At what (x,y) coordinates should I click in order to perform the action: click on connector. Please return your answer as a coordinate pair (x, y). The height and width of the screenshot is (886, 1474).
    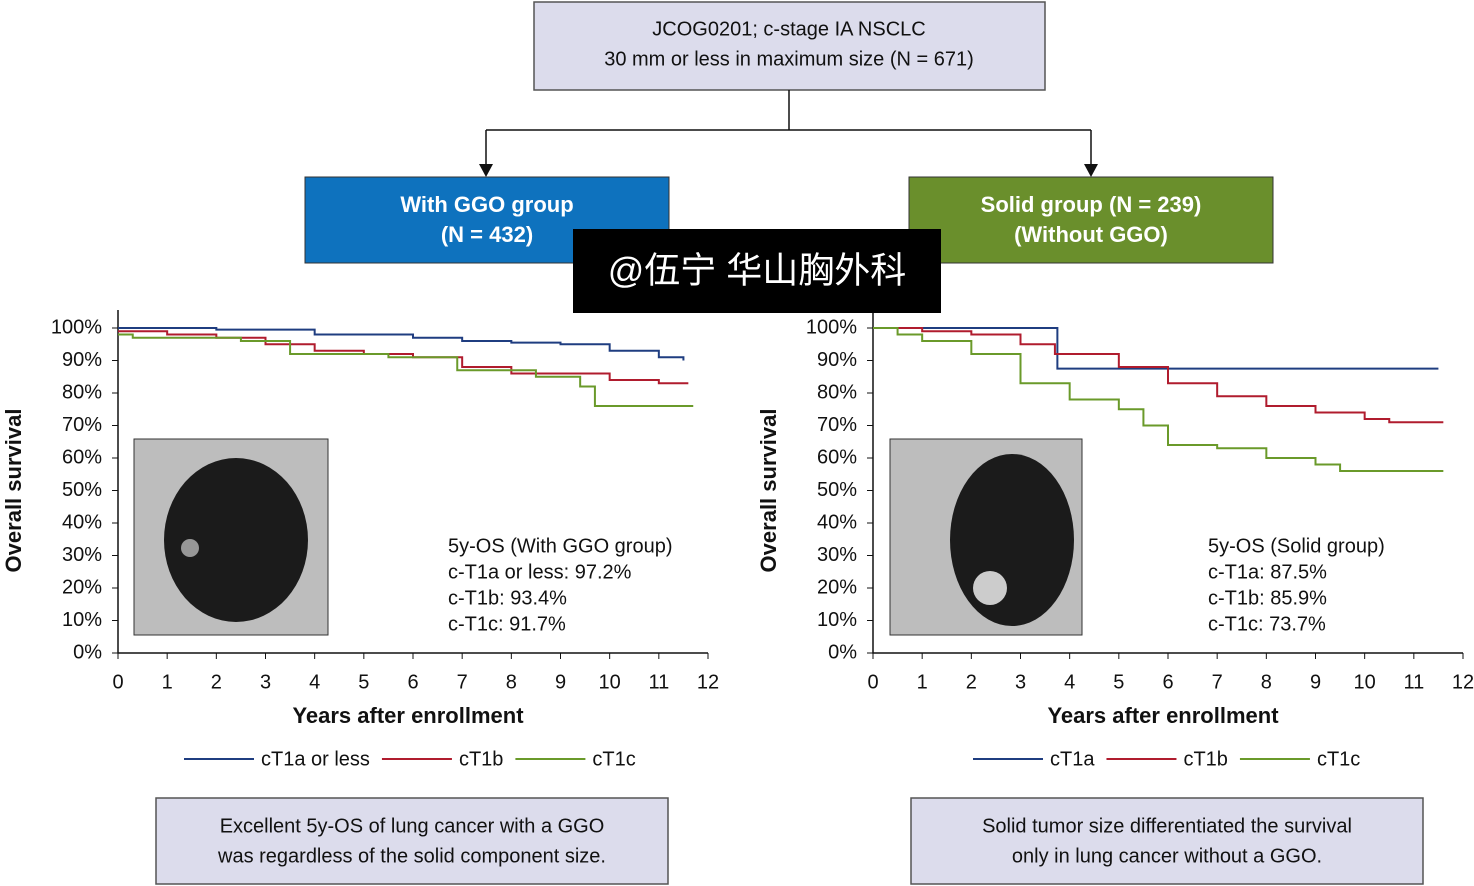
    Looking at the image, I should click on (788, 130).